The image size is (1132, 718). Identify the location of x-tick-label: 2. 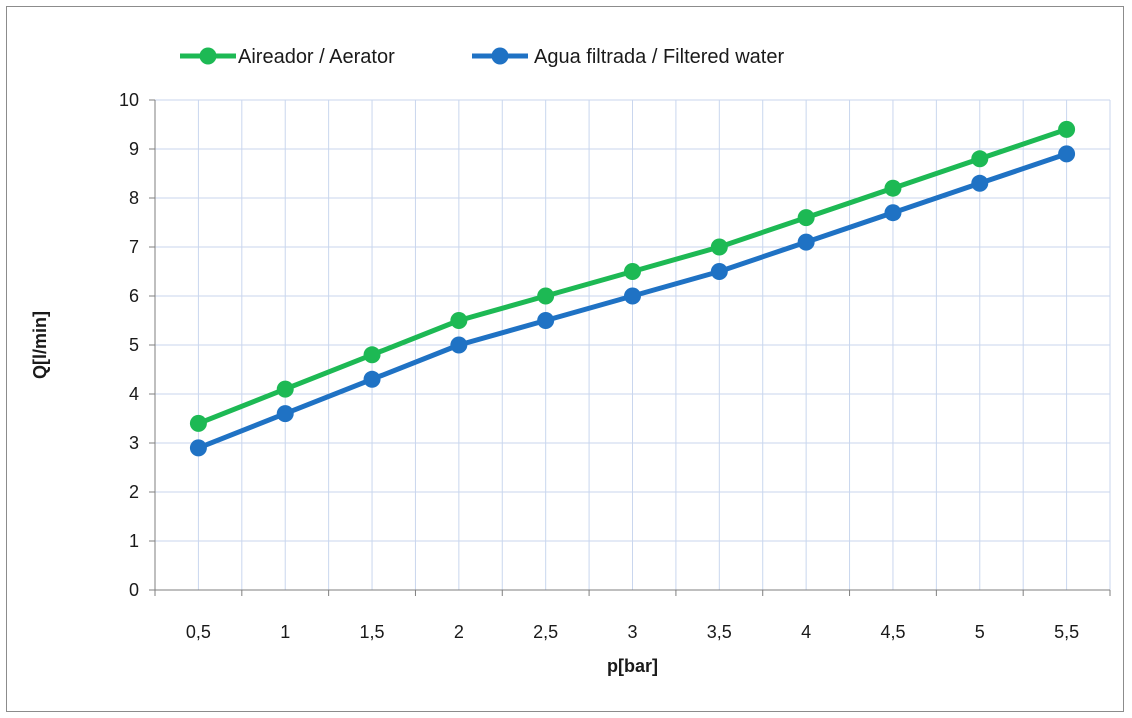
(459, 632).